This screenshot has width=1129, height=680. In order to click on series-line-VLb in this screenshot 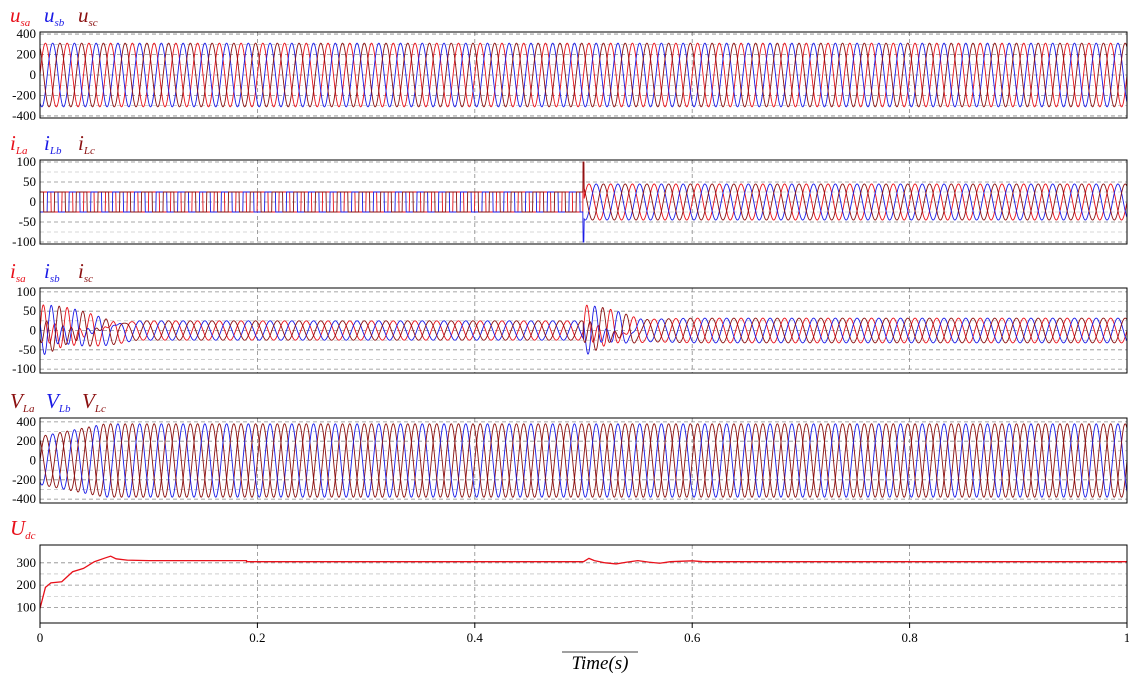, I will do `click(583, 460)`.